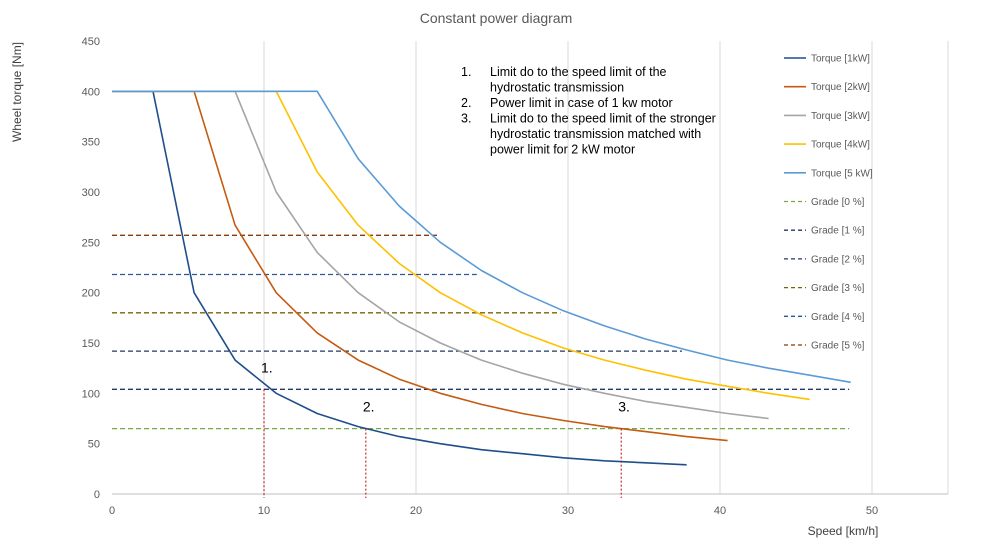 The image size is (993, 560). Describe the element at coordinates (840, 116) in the screenshot. I see `legend-label: Torque [3kW]` at that location.